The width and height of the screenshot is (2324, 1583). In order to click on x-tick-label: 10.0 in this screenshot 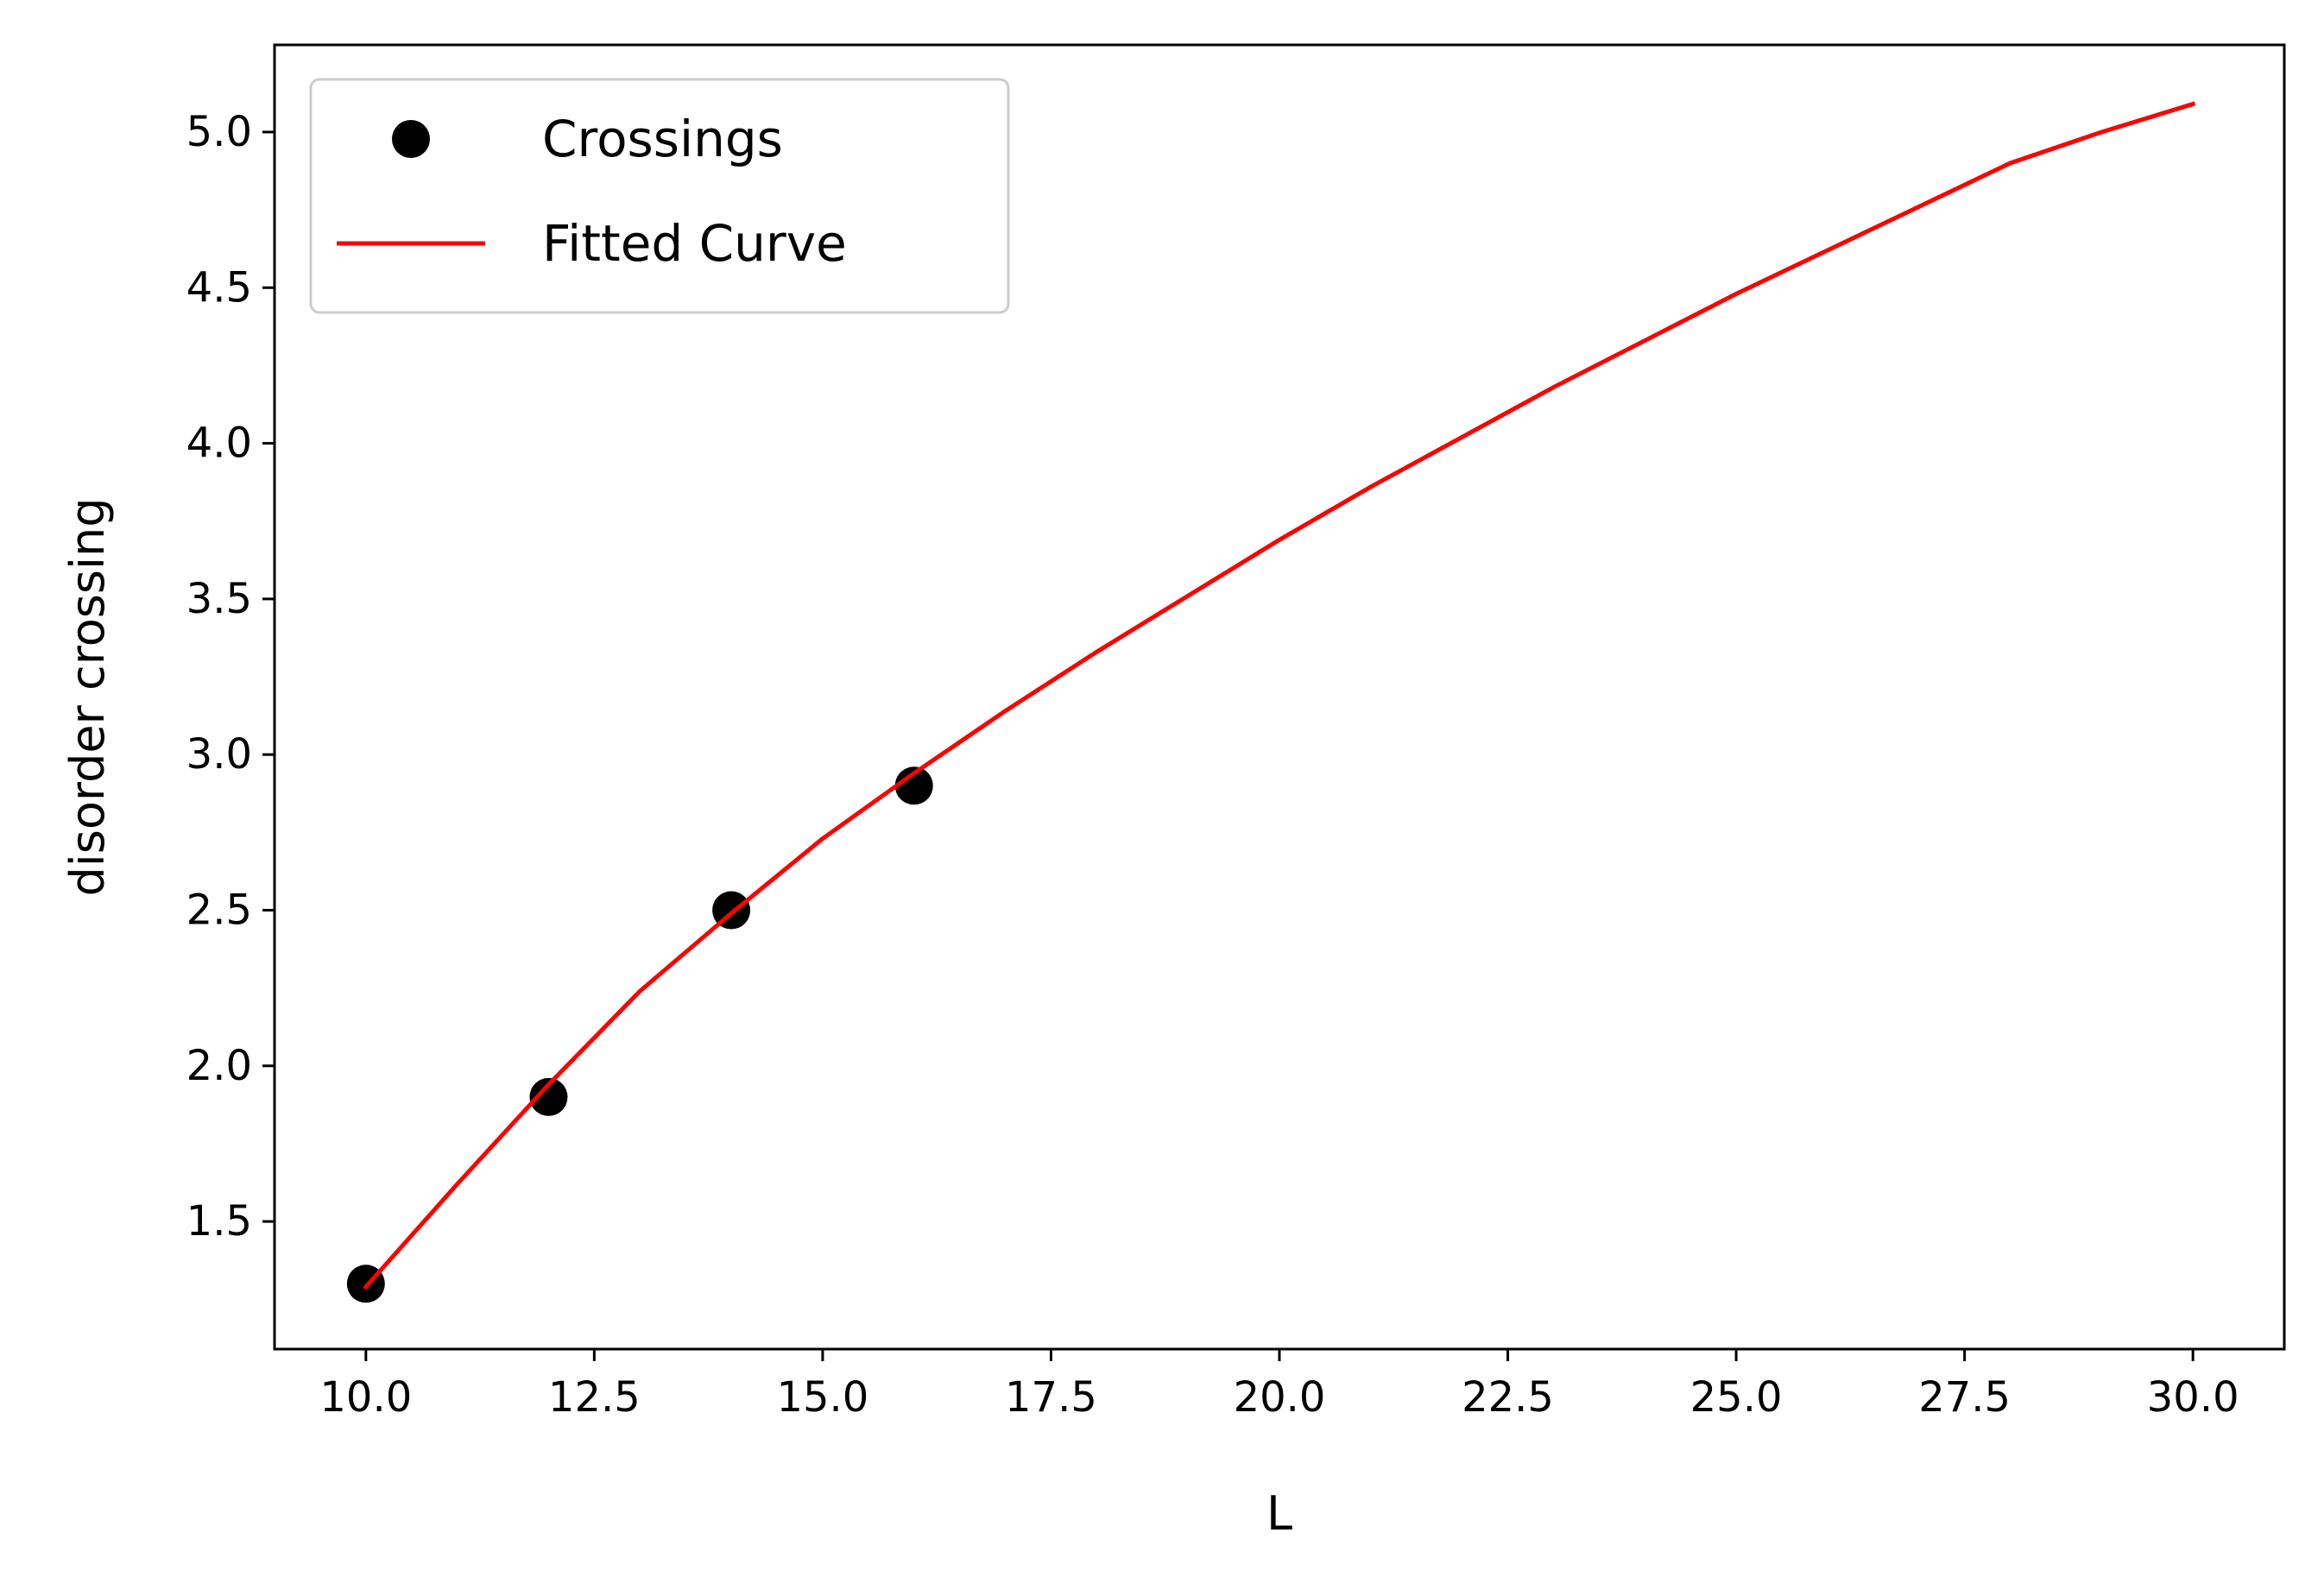, I will do `click(366, 1398)`.